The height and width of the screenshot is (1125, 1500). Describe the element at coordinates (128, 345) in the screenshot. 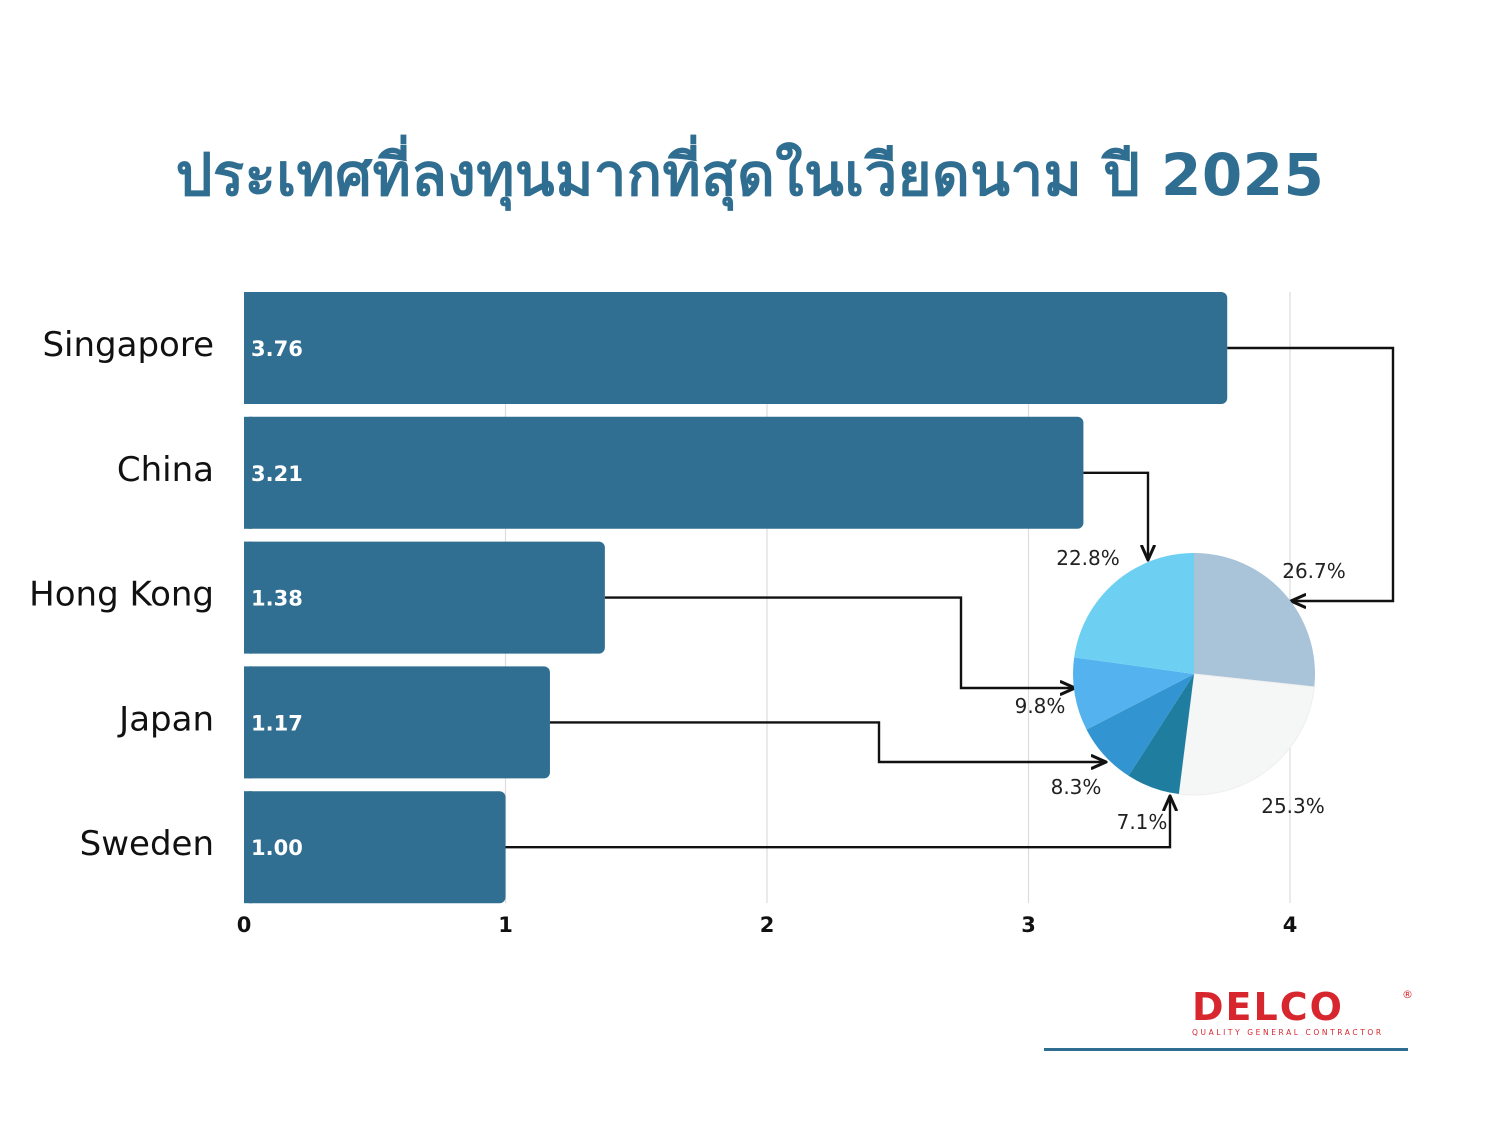

I see `category-label: Singapore` at that location.